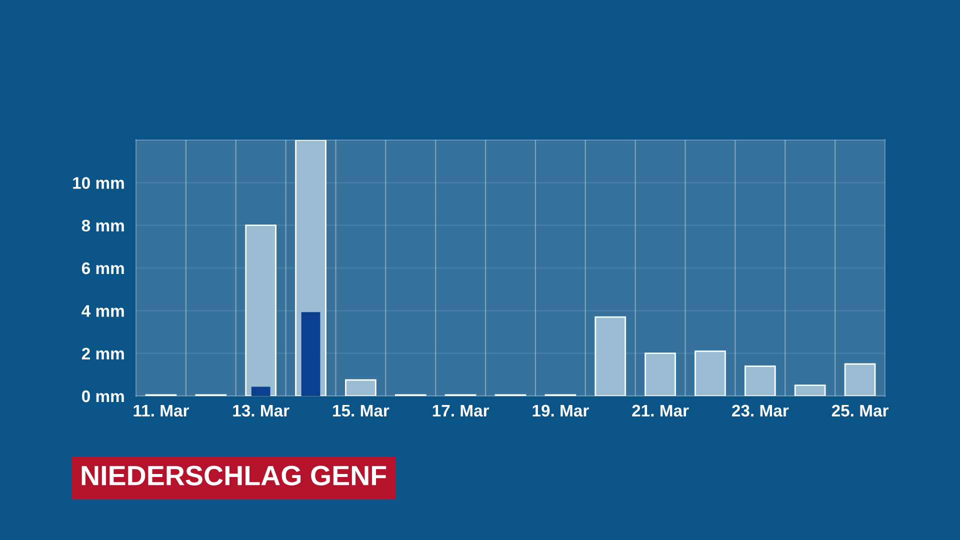 The image size is (960, 540). What do you see at coordinates (103, 396) in the screenshot?
I see `y-tick-label: 0 mm` at bounding box center [103, 396].